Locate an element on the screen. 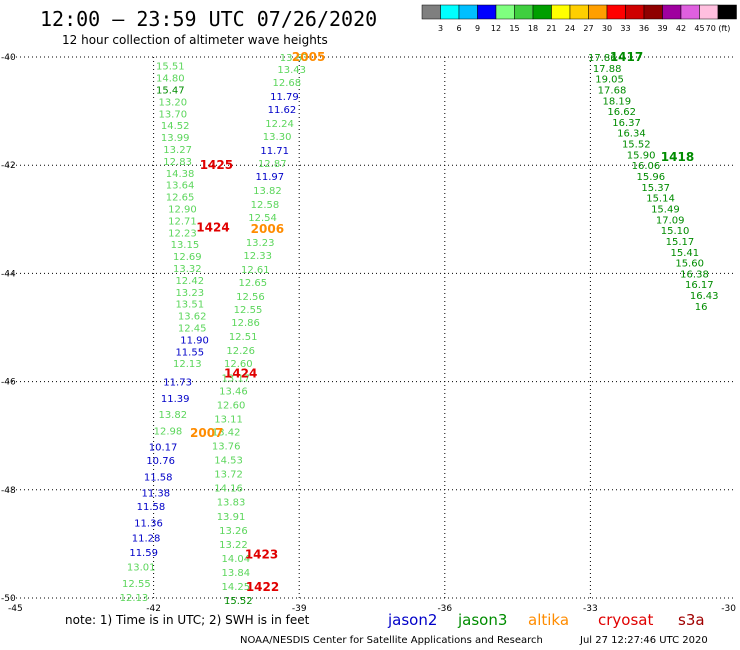 This screenshot has height=650, width=740. timestamp: Jul 27 12:27:46 UTC 2020 is located at coordinates (643, 640).